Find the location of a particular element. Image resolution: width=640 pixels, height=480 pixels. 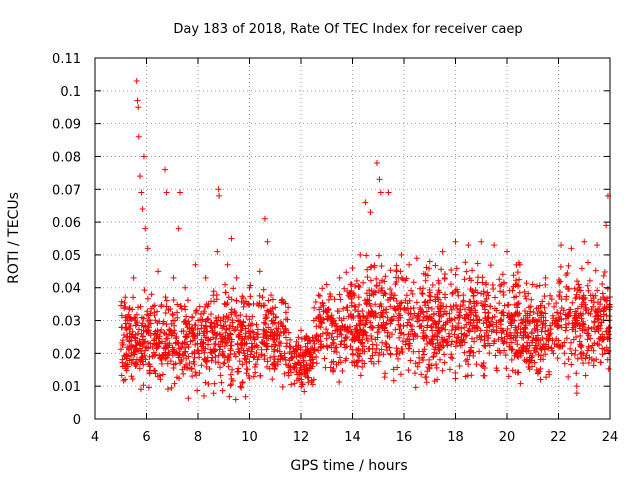

y-tick-label: 0.11 is located at coordinates (66, 59).